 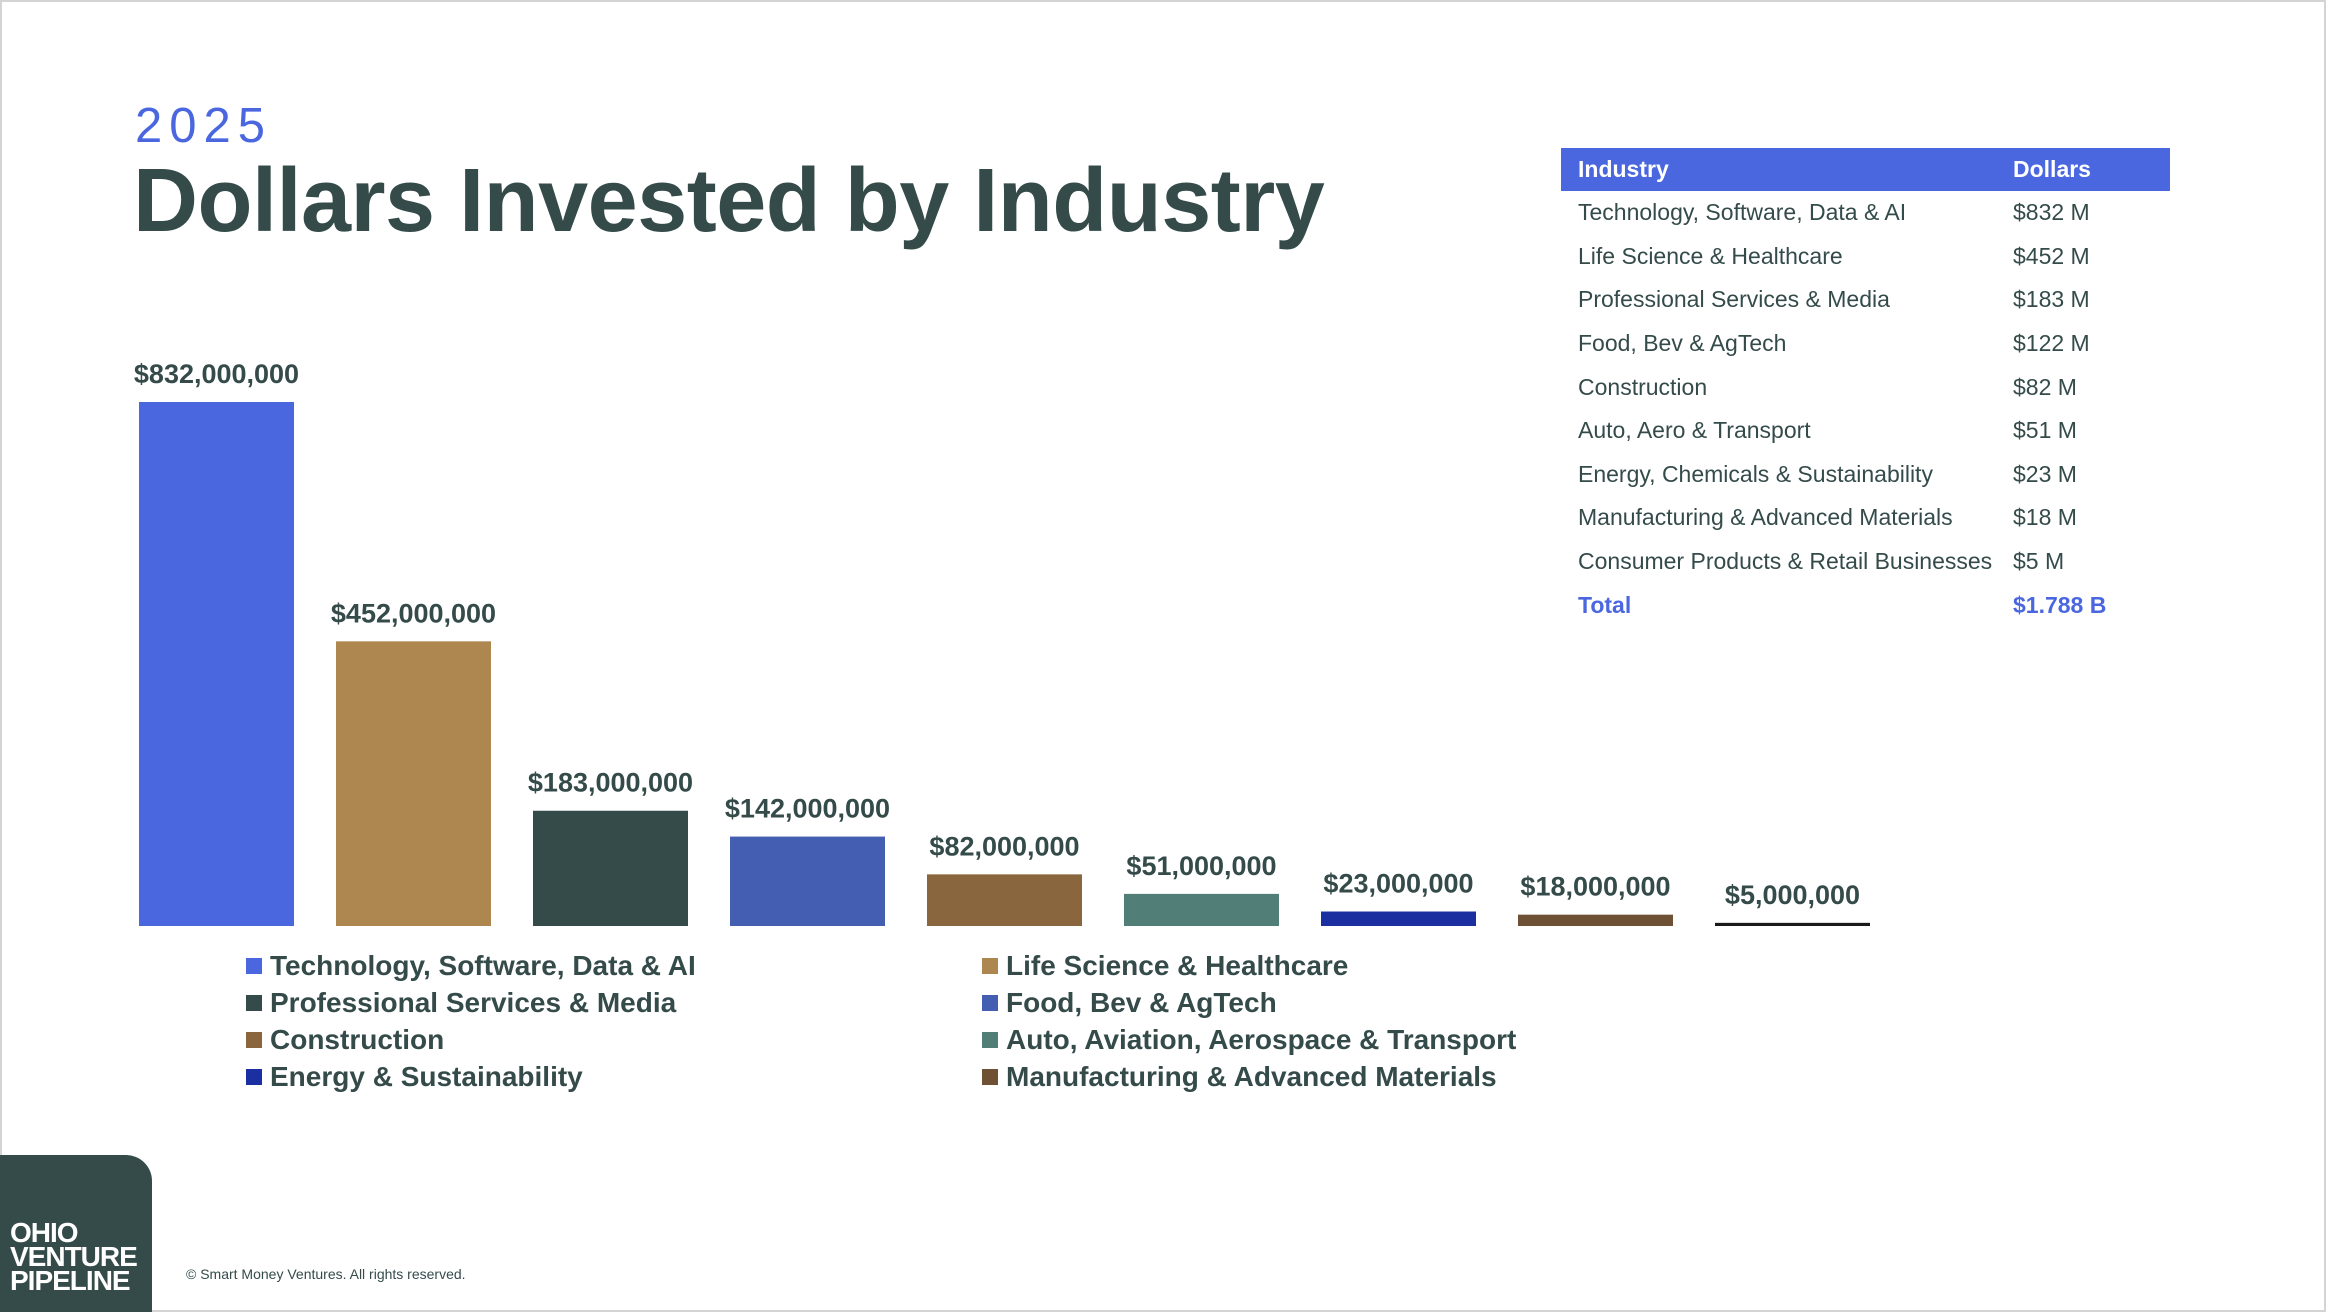 I want to click on table-header-dollars: Dollars, so click(x=2052, y=169).